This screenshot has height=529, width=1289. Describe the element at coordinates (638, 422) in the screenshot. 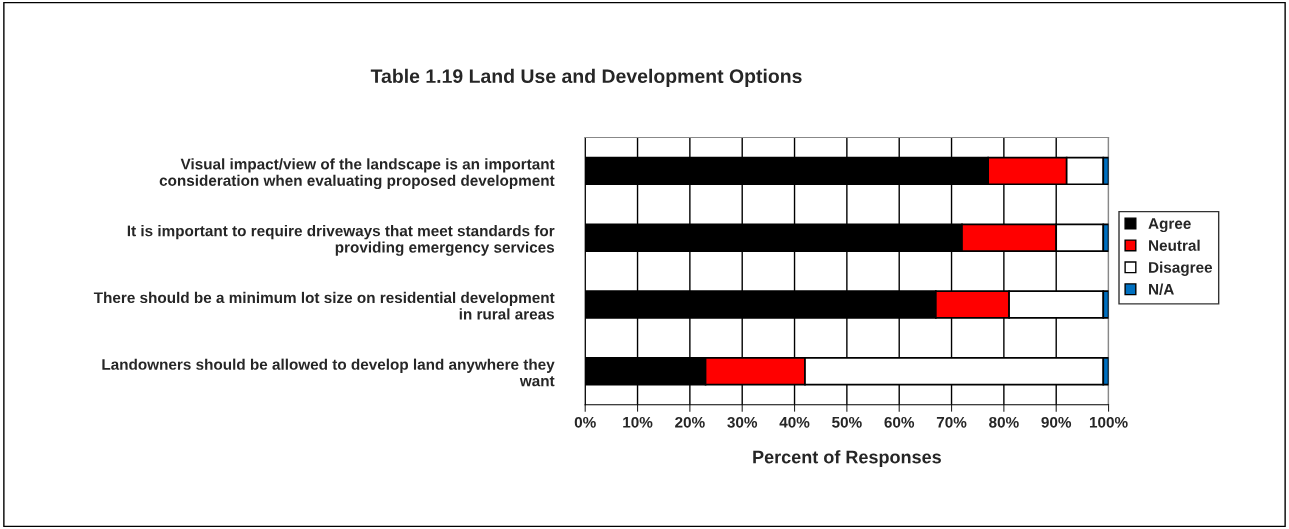

I see `x-tick-label: 10%` at that location.